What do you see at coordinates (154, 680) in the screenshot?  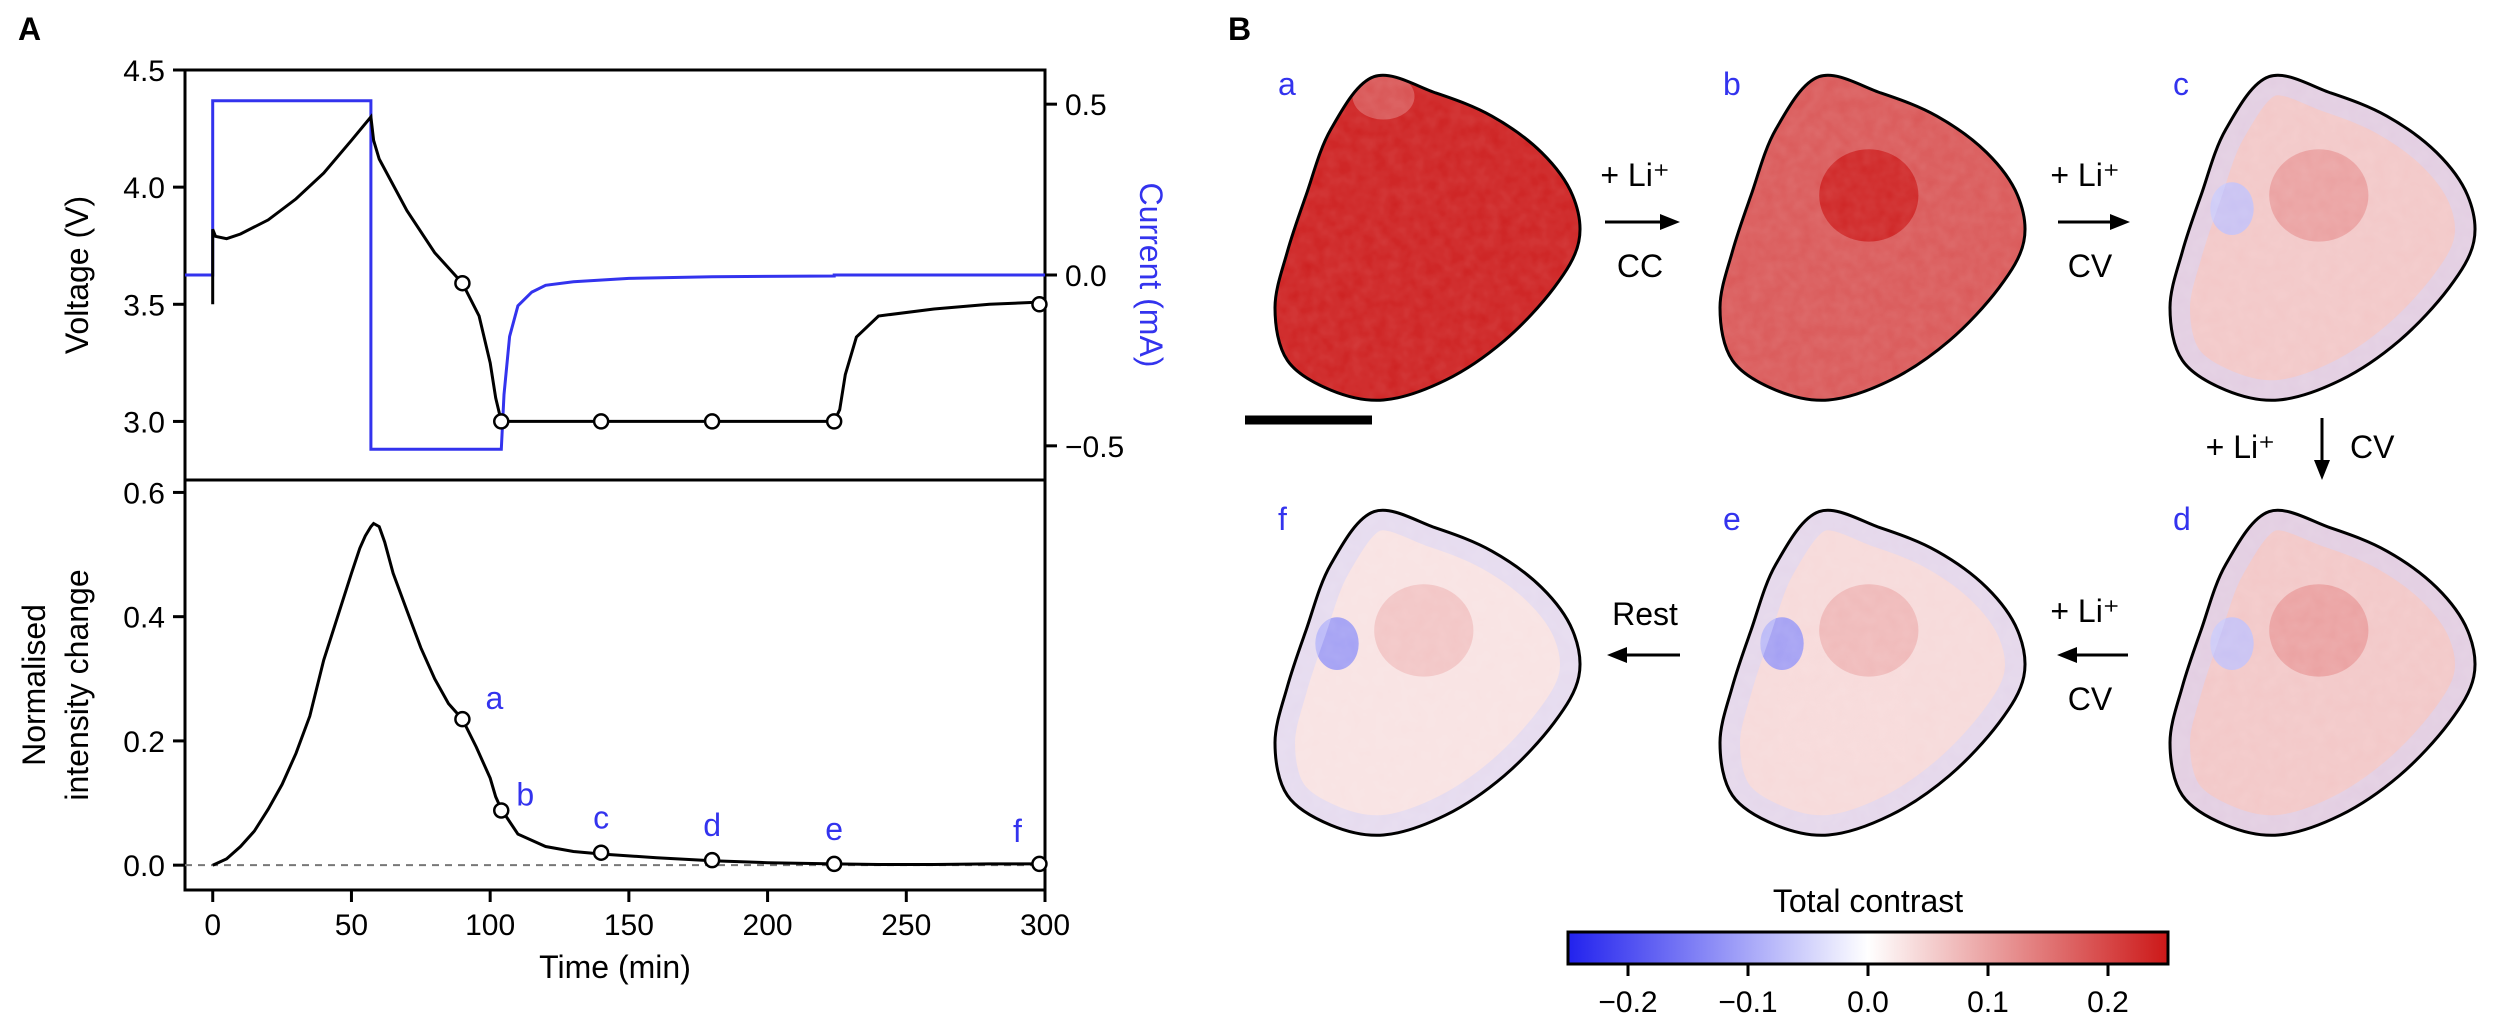 I see `intensity-axis-ticks: 0.0 0.2 0.4 0.6` at bounding box center [154, 680].